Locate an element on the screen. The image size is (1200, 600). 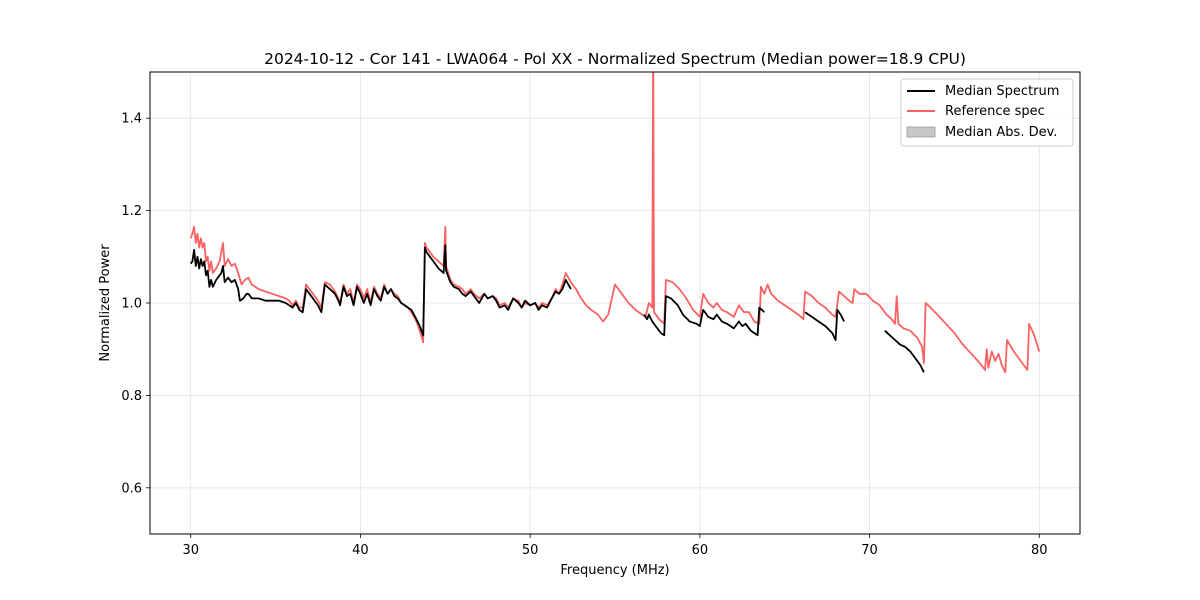
y-tick-label: 1.2 is located at coordinates (131, 211).